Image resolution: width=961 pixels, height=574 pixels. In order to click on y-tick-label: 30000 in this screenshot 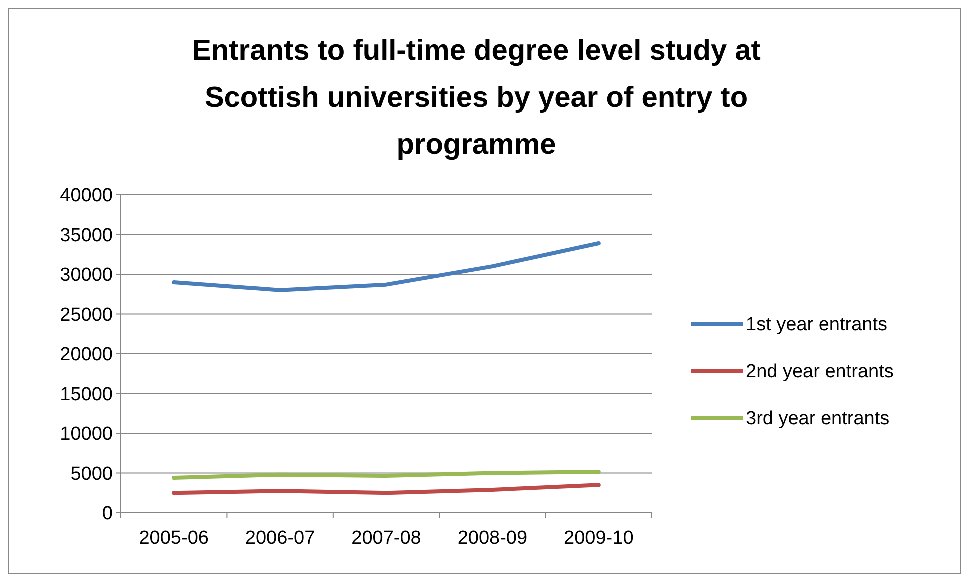, I will do `click(86, 275)`.